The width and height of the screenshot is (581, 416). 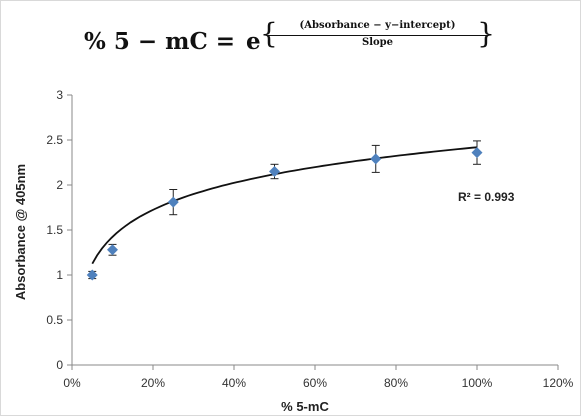 What do you see at coordinates (253, 41) in the screenshot?
I see `formula-base: e` at bounding box center [253, 41].